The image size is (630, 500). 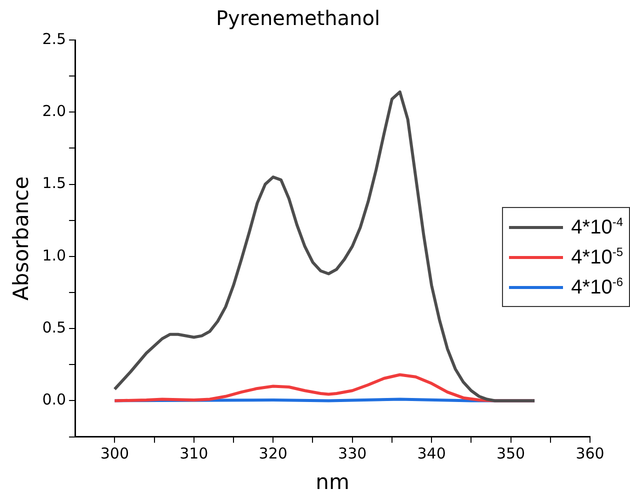 I want to click on y-tick-label: 1.0, so click(x=54, y=255).